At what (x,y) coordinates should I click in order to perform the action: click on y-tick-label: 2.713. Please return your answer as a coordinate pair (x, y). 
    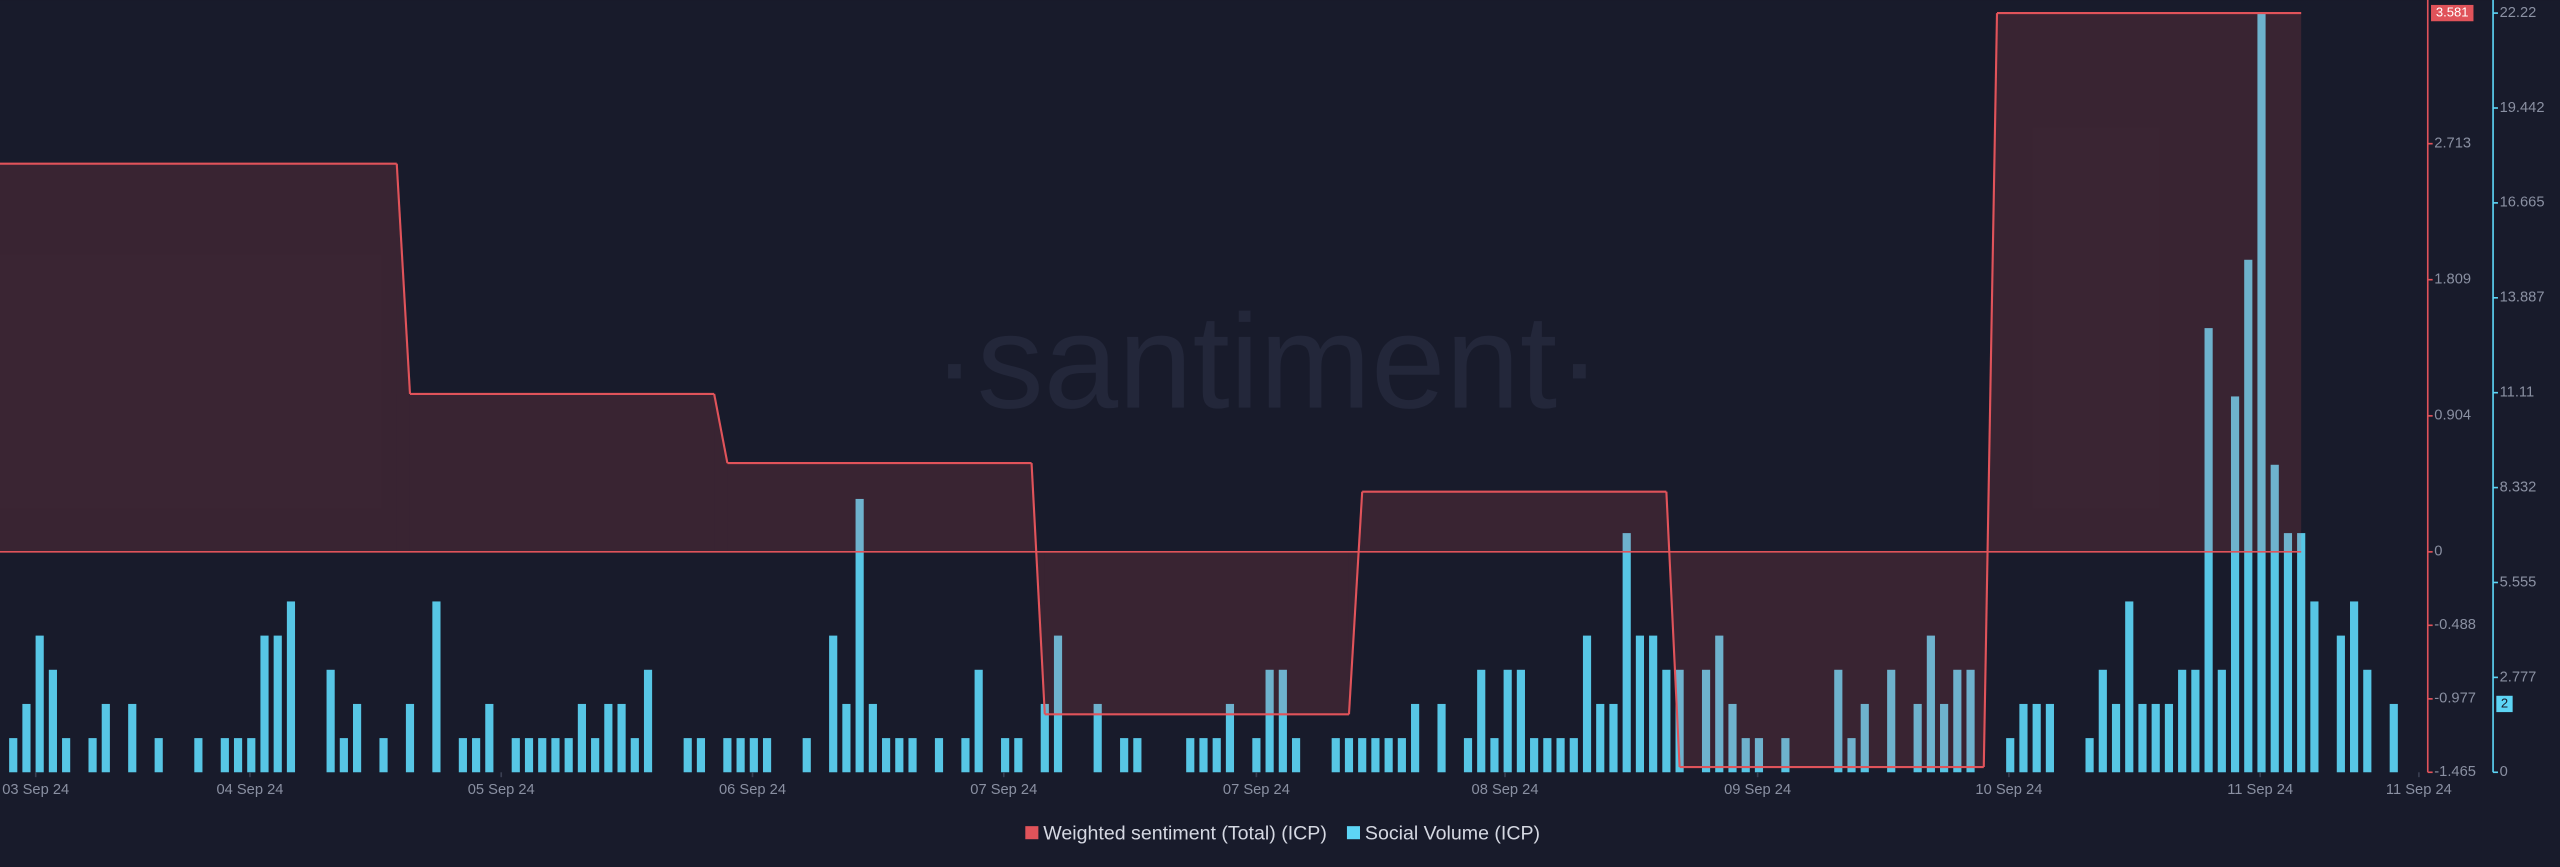
    Looking at the image, I should click on (2452, 144).